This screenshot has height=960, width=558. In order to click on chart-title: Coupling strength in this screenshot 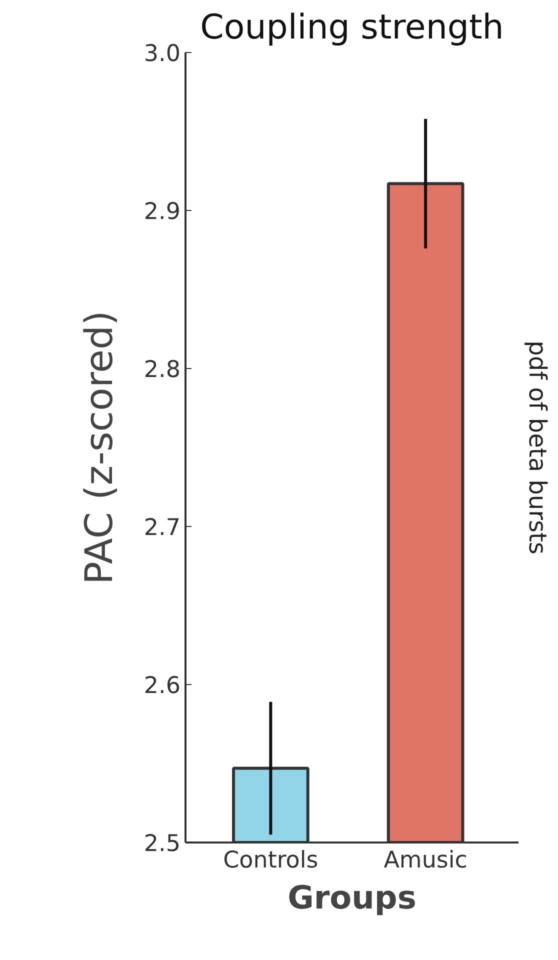, I will do `click(352, 28)`.